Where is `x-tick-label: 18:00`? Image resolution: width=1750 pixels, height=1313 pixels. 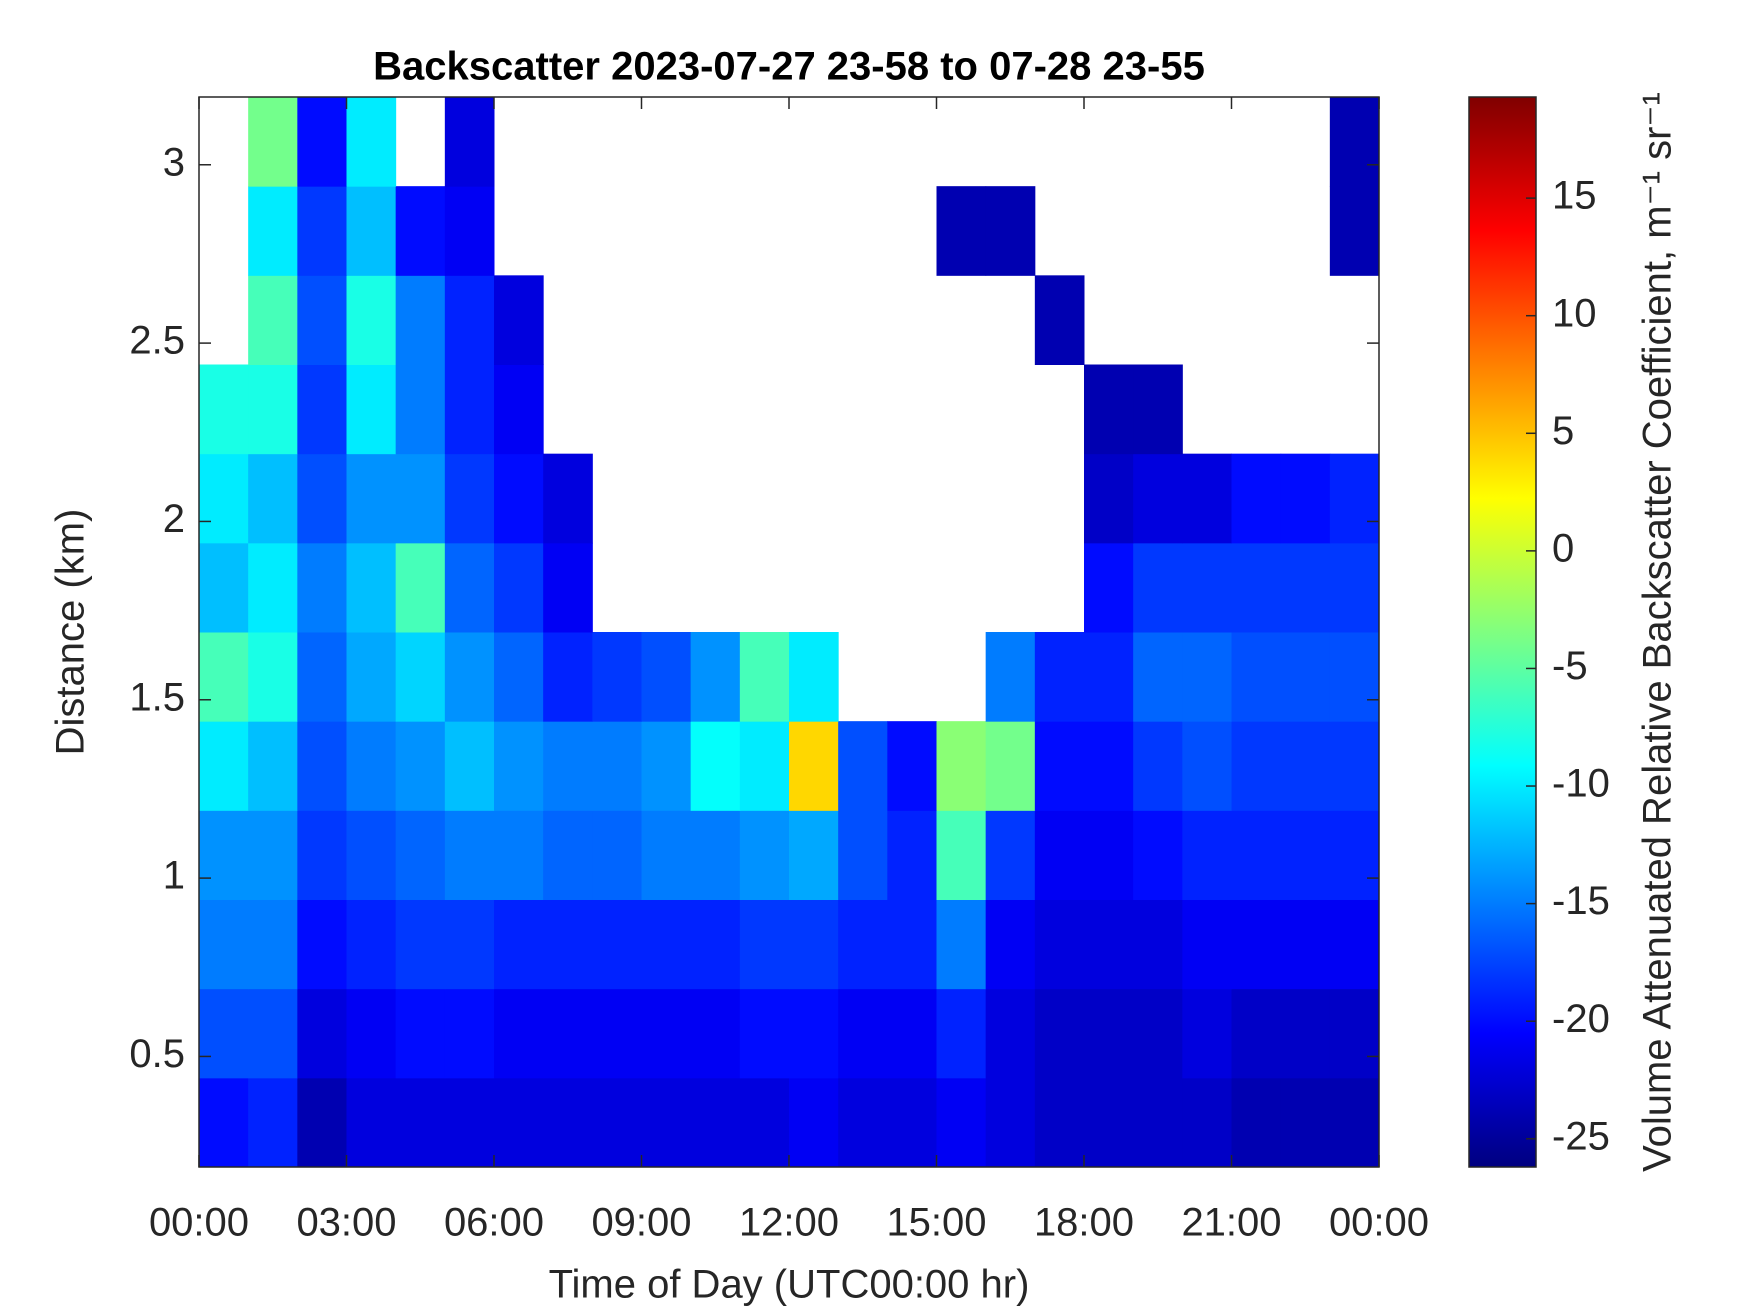 x-tick-label: 18:00 is located at coordinates (1084, 1223).